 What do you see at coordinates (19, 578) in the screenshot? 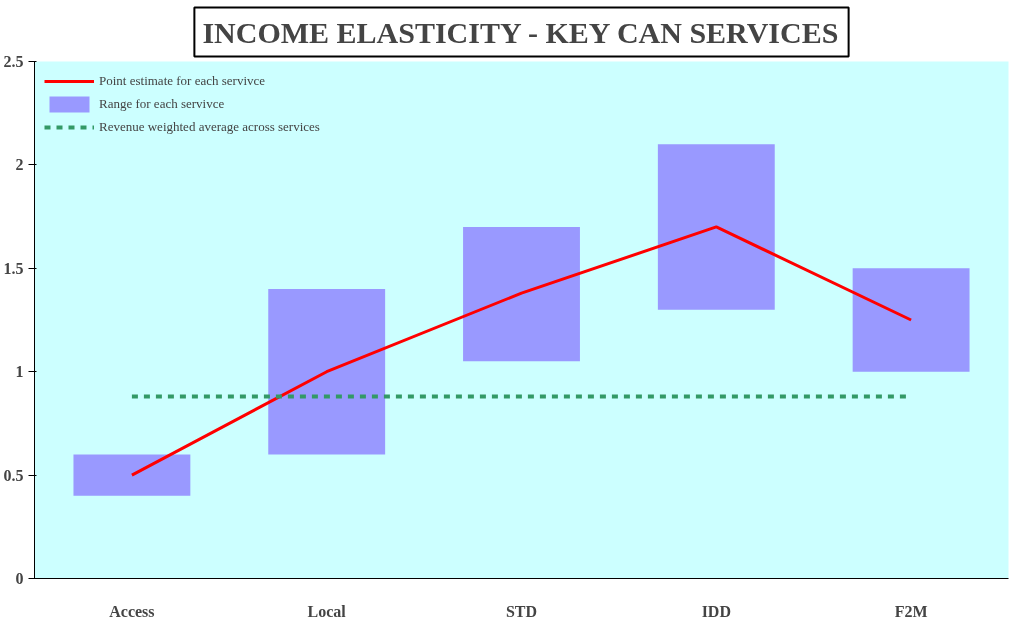
I see `y-tick-label: 0` at bounding box center [19, 578].